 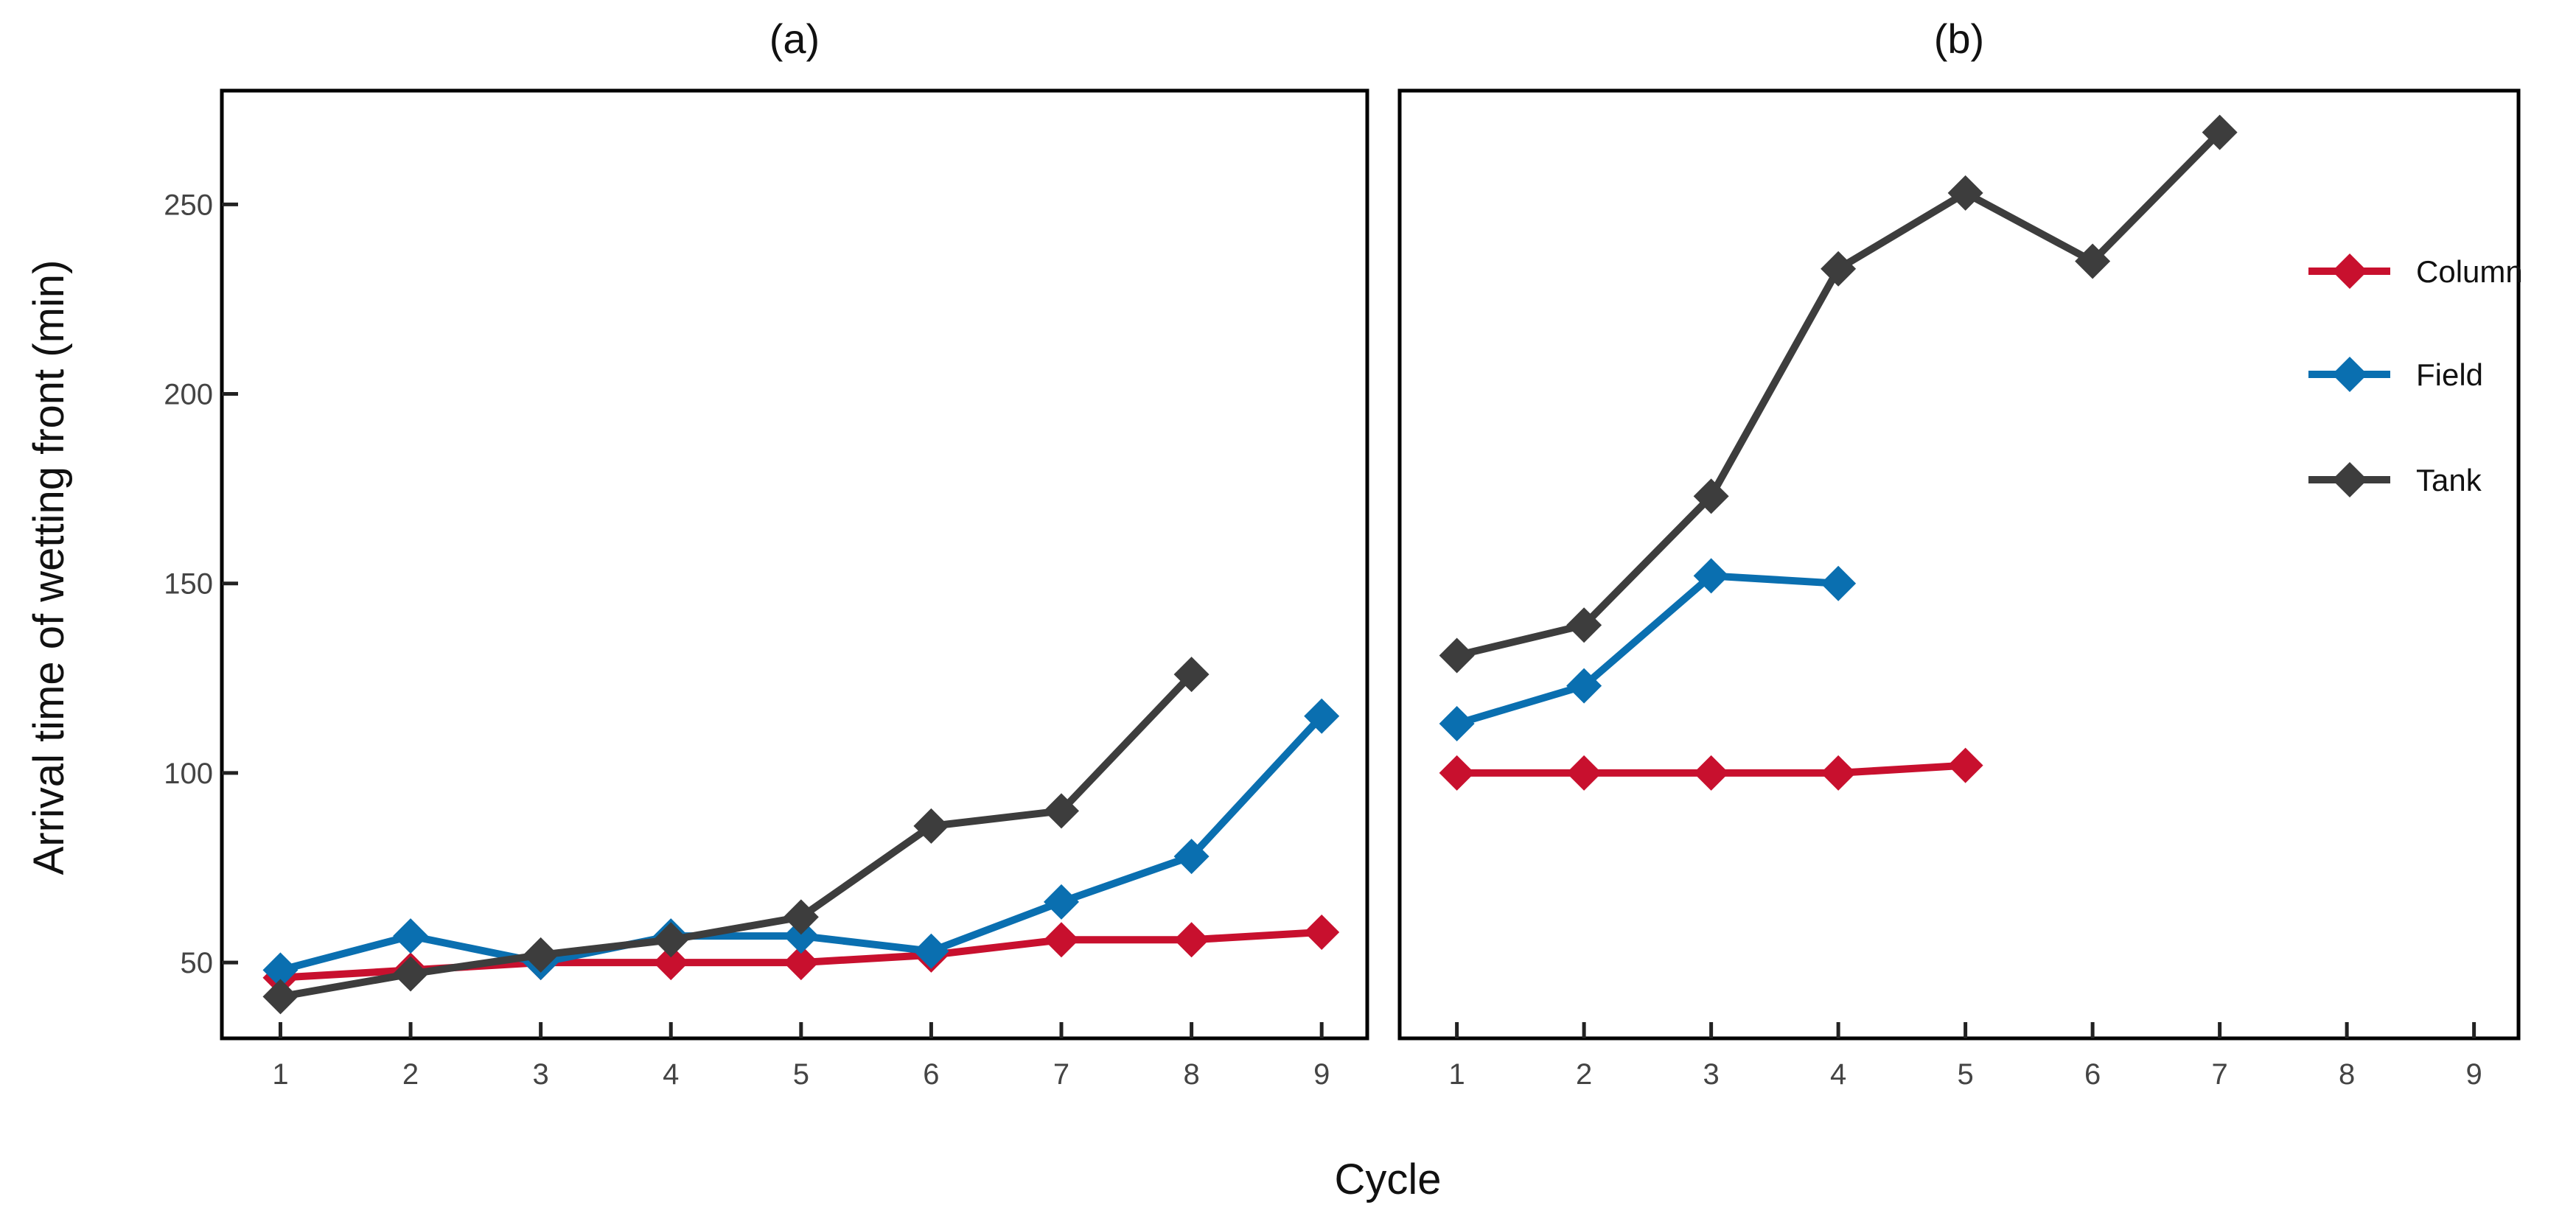 I want to click on series-line-field, so click(x=1648, y=649).